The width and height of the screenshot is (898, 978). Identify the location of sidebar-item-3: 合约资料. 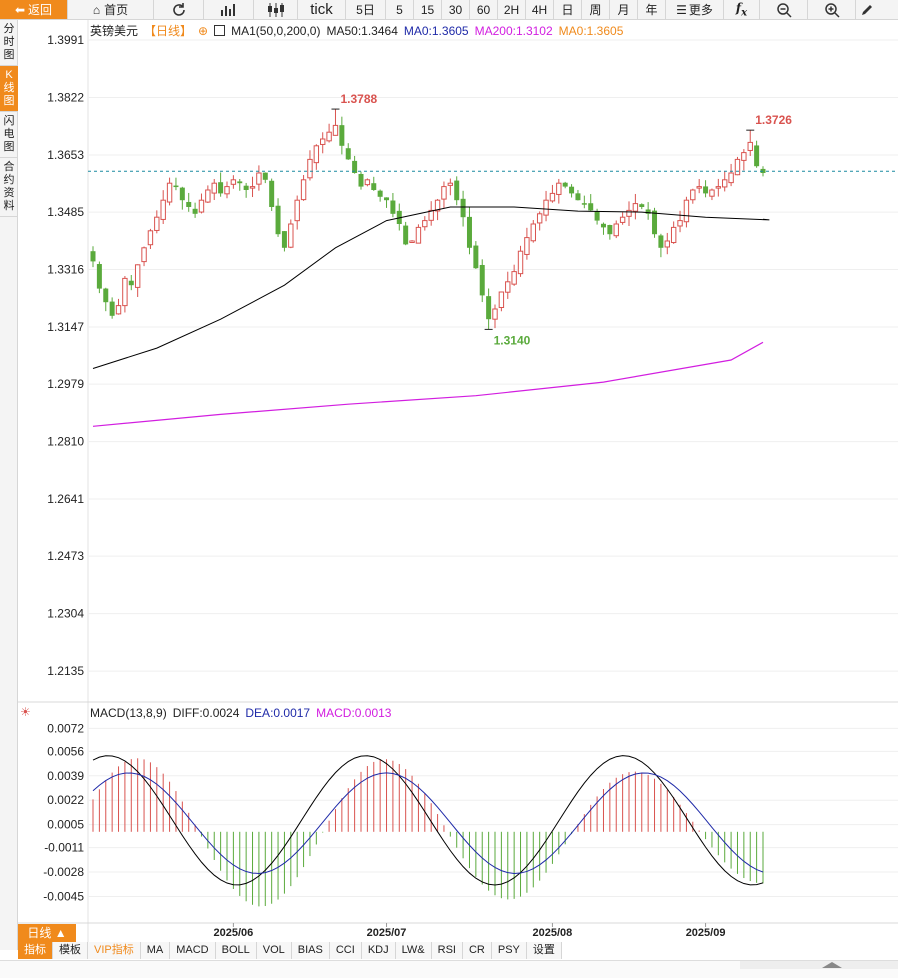
(9, 187).